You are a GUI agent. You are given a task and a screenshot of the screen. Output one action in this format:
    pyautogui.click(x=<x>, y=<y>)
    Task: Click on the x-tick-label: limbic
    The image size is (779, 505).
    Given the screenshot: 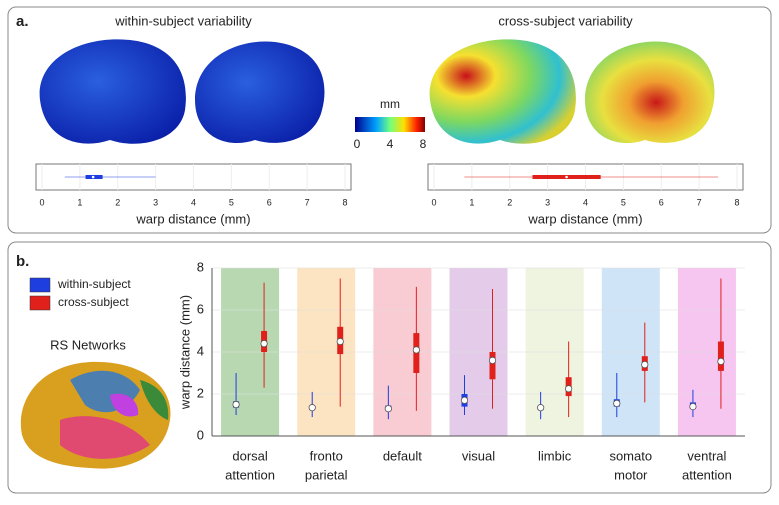 What is the action you would take?
    pyautogui.click(x=555, y=455)
    